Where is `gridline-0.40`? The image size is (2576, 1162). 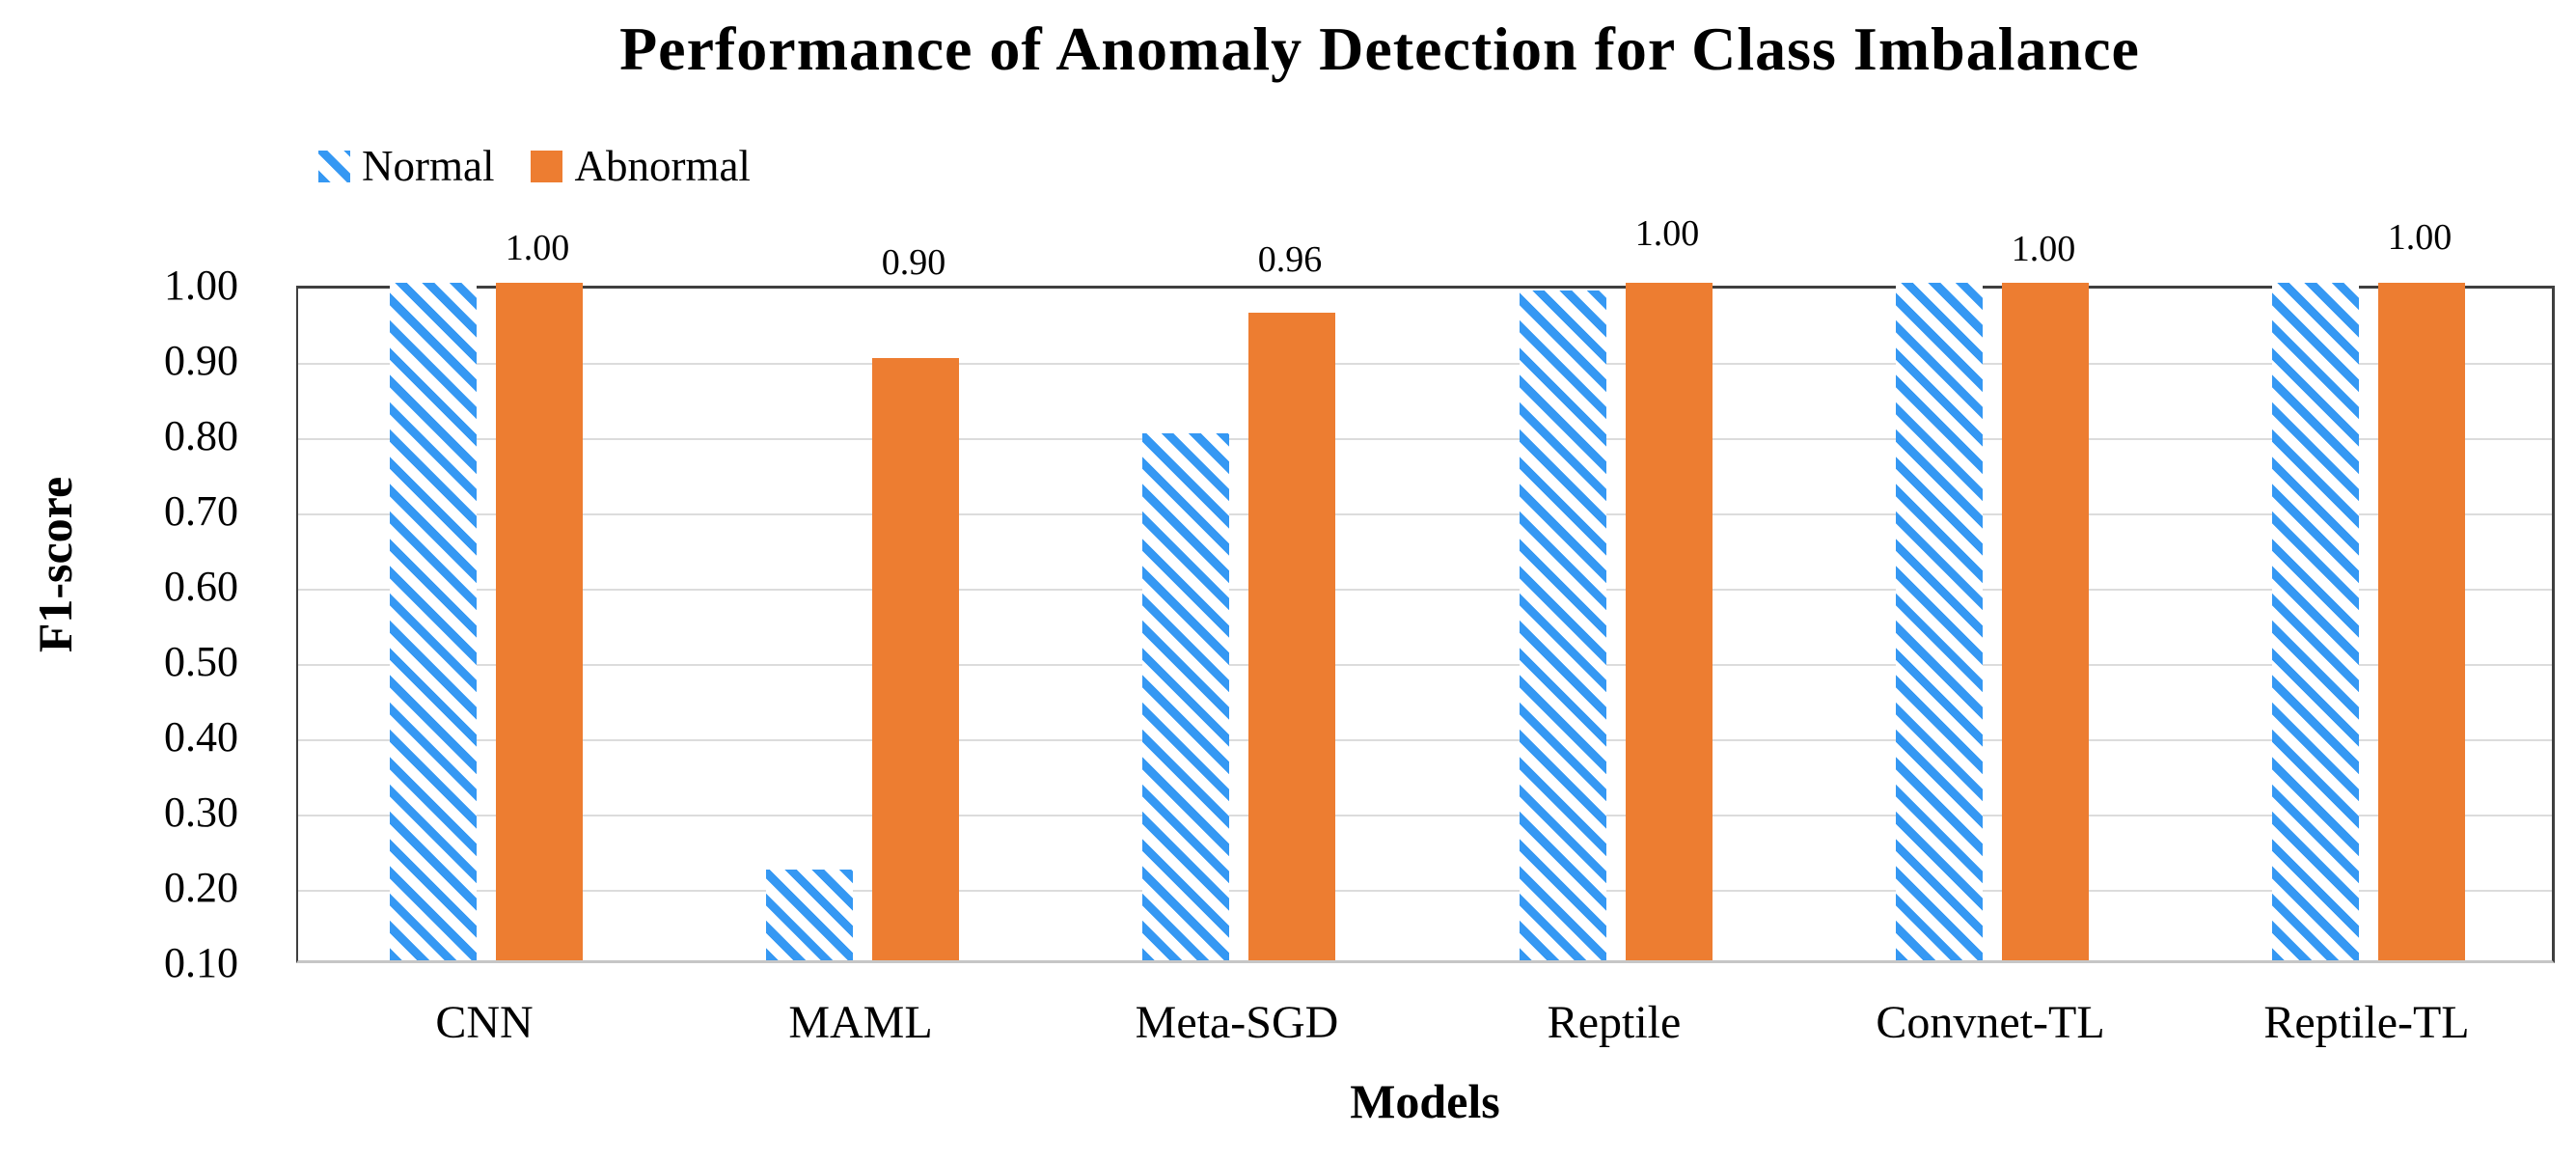
gridline-0.40 is located at coordinates (1425, 740).